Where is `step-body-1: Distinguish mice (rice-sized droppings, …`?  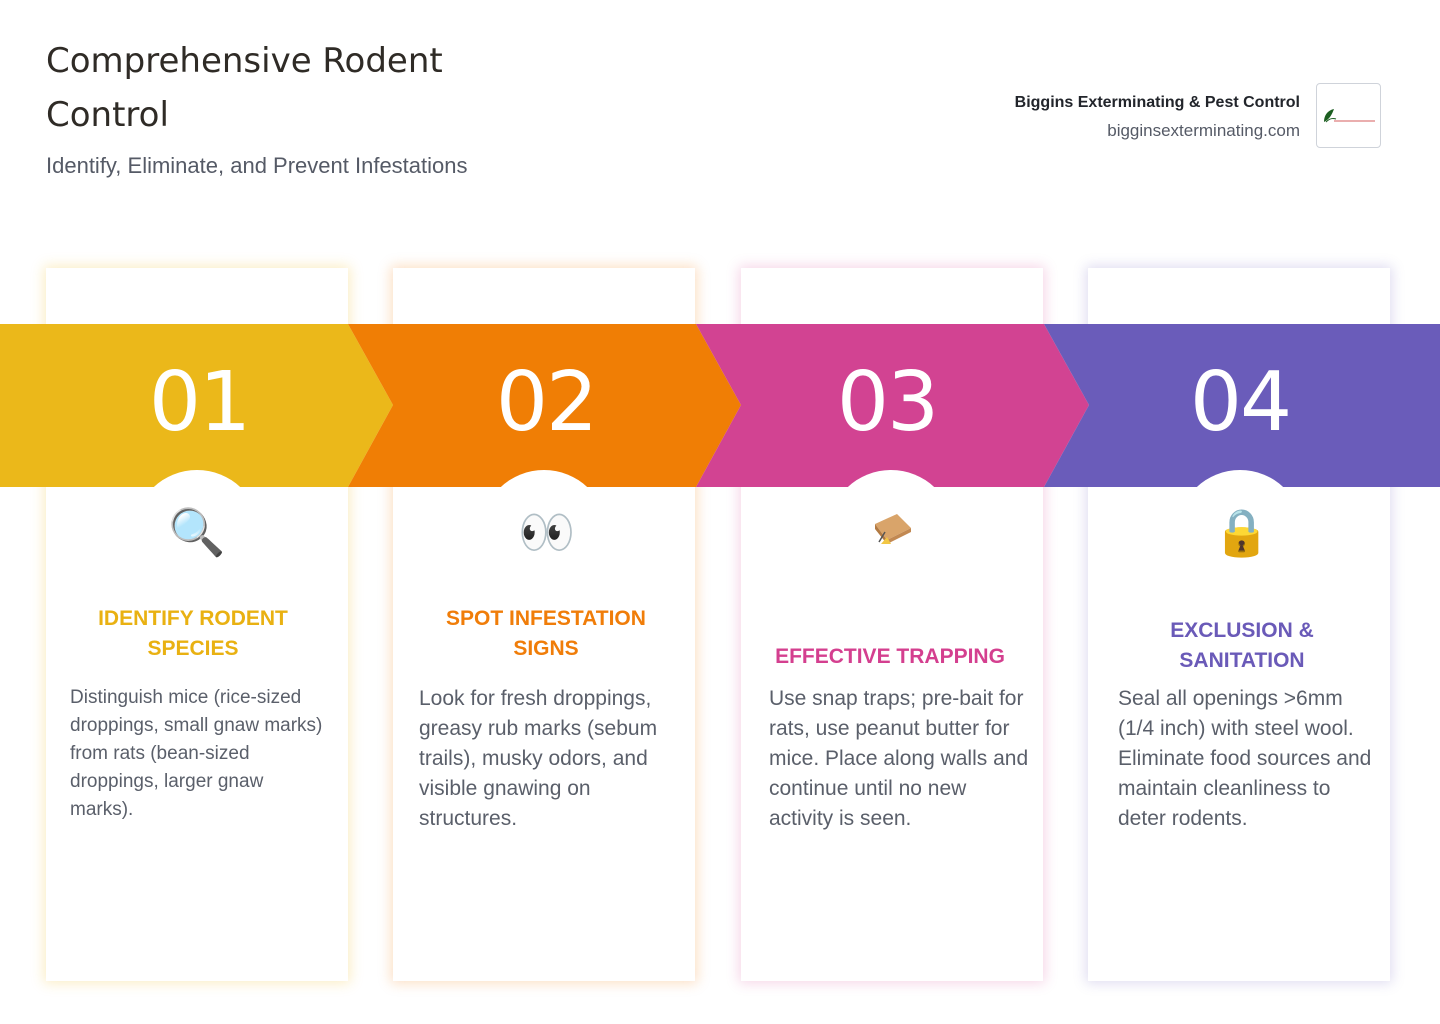 step-body-1: Distinguish mice (rice-sized droppings, … is located at coordinates (196, 753).